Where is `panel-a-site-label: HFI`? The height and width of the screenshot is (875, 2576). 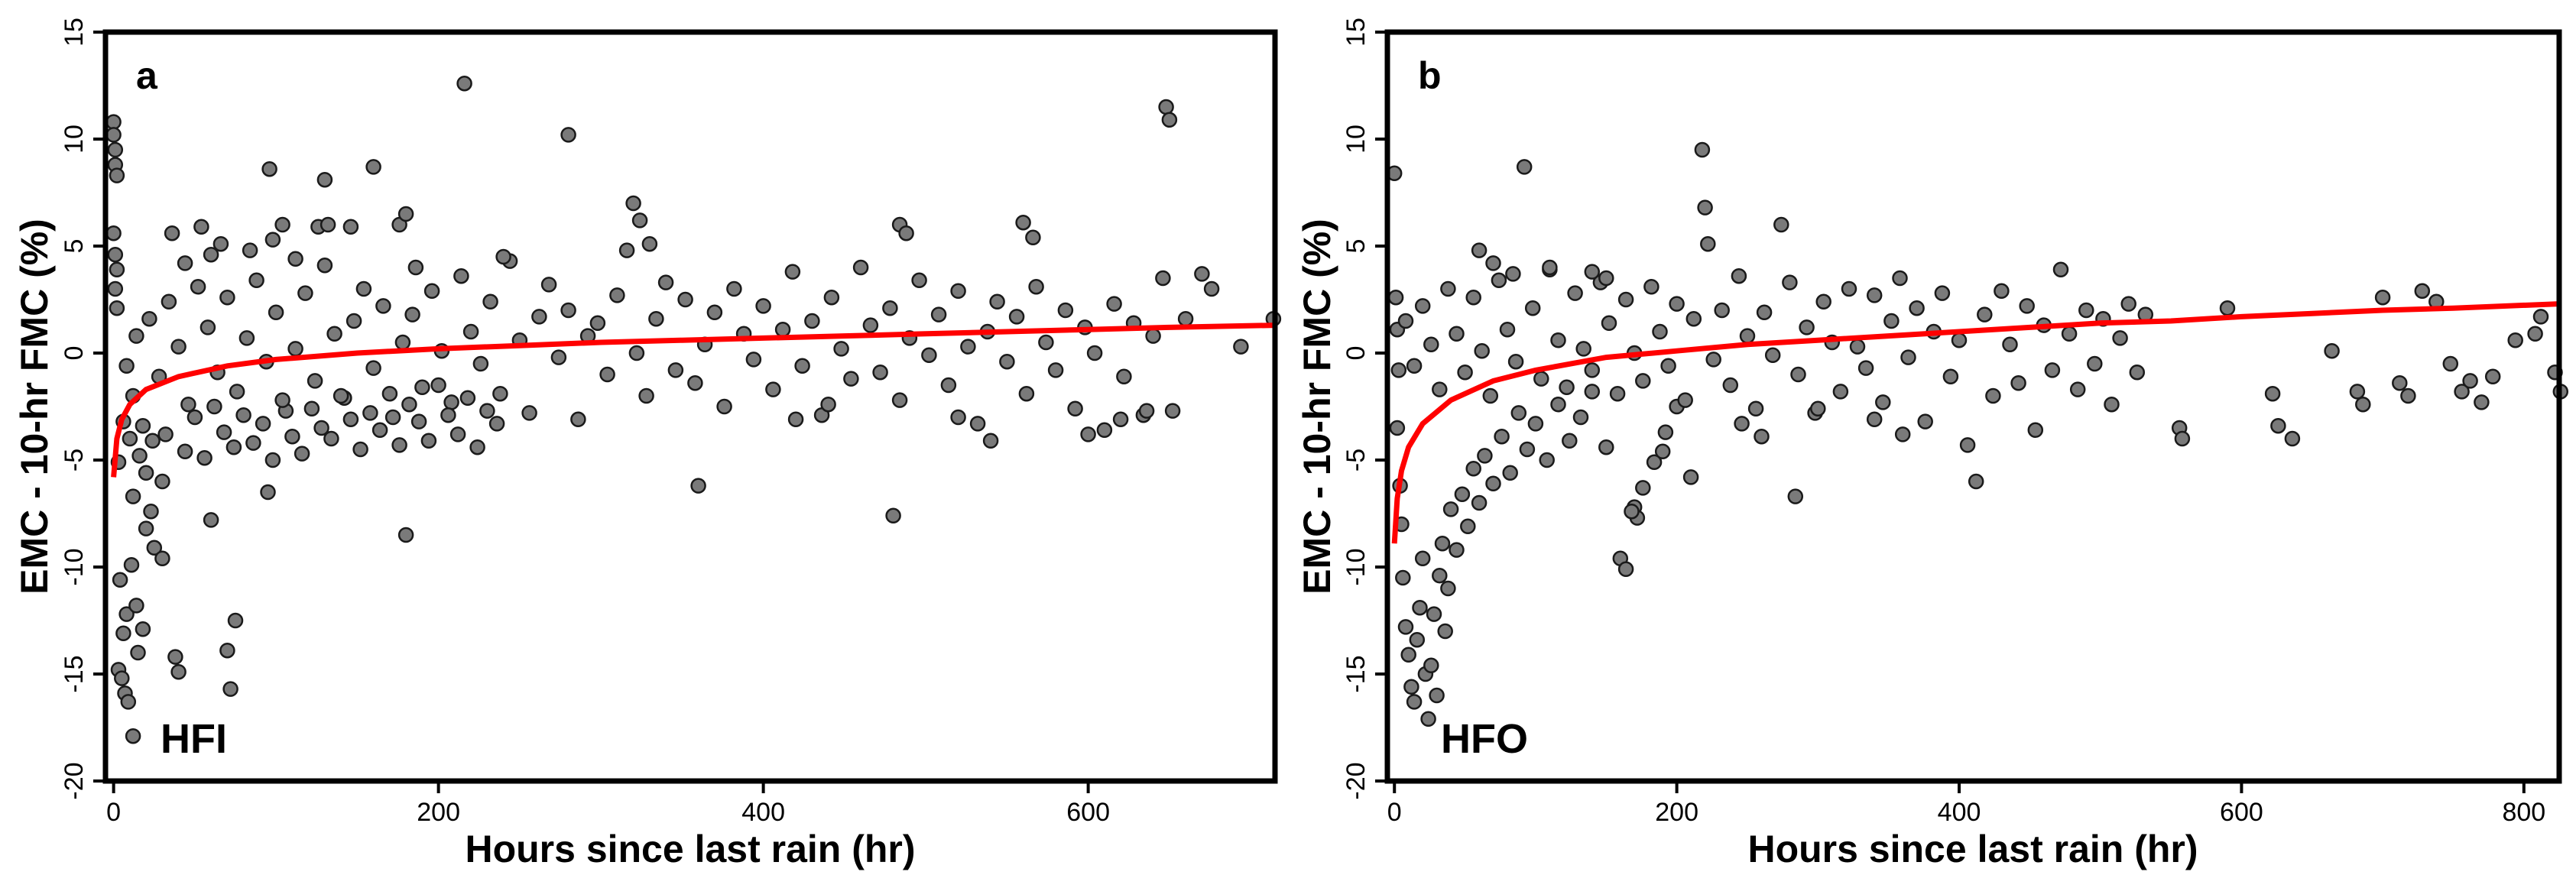
panel-a-site-label: HFI is located at coordinates (194, 739).